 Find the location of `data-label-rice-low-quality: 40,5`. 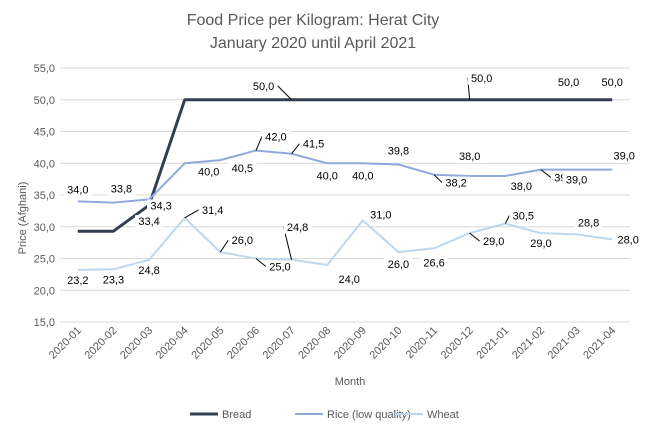

data-label-rice-low-quality: 40,5 is located at coordinates (242, 169).